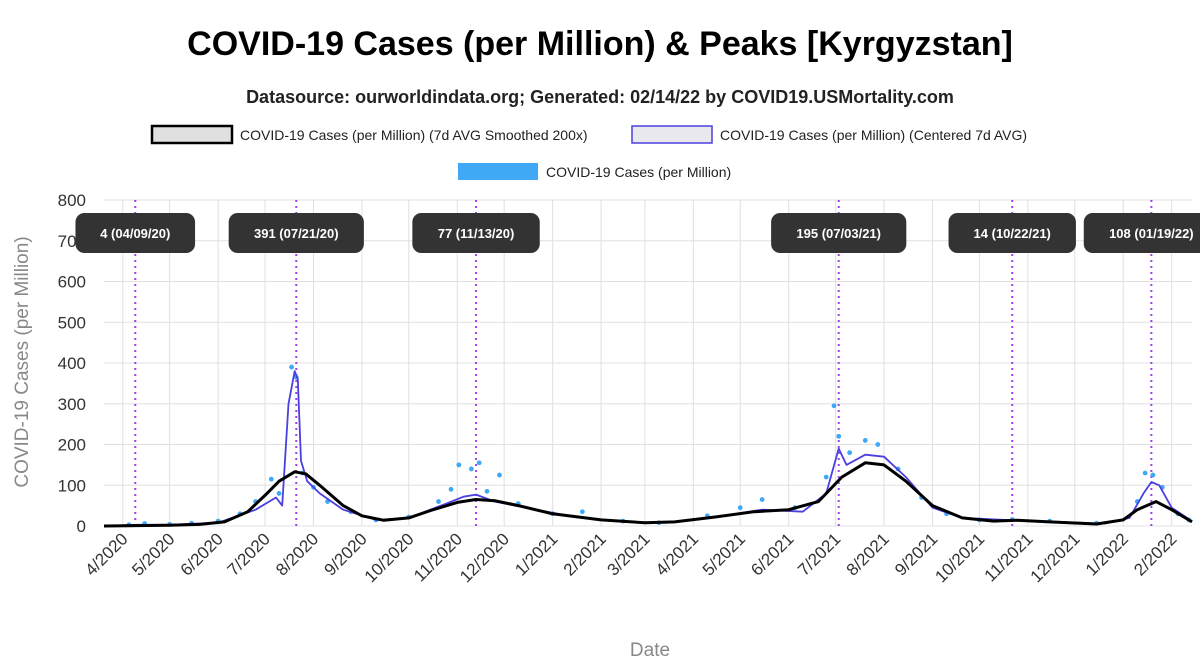 The height and width of the screenshot is (670, 1200). I want to click on x-tick-label: 11/2021, so click(1009, 557).